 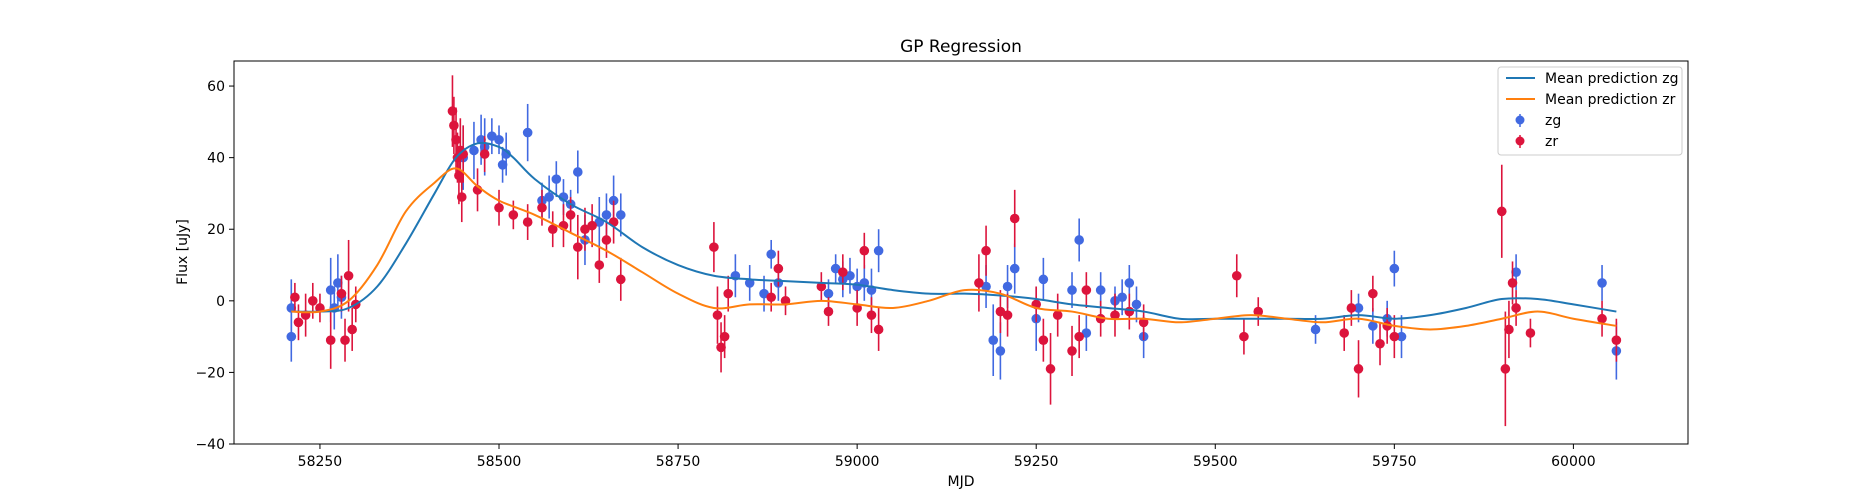 What do you see at coordinates (1036, 462) in the screenshot?
I see `x-tick-label: 59250` at bounding box center [1036, 462].